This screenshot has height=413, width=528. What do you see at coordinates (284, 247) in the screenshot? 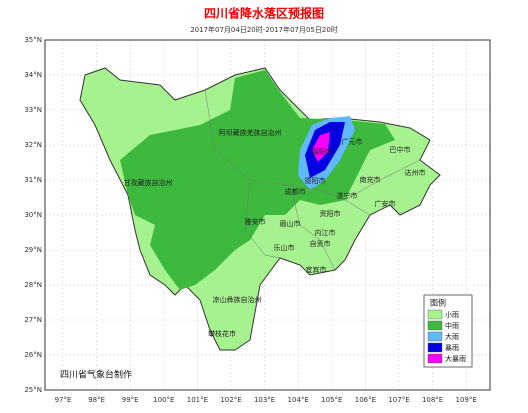
I see `place-label: 乐山市` at bounding box center [284, 247].